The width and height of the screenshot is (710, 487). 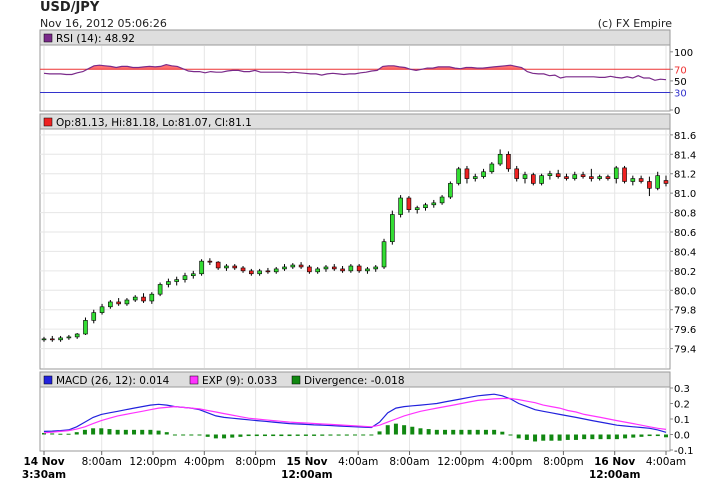 I want to click on price-tick-label: 81.6, so click(x=685, y=136).